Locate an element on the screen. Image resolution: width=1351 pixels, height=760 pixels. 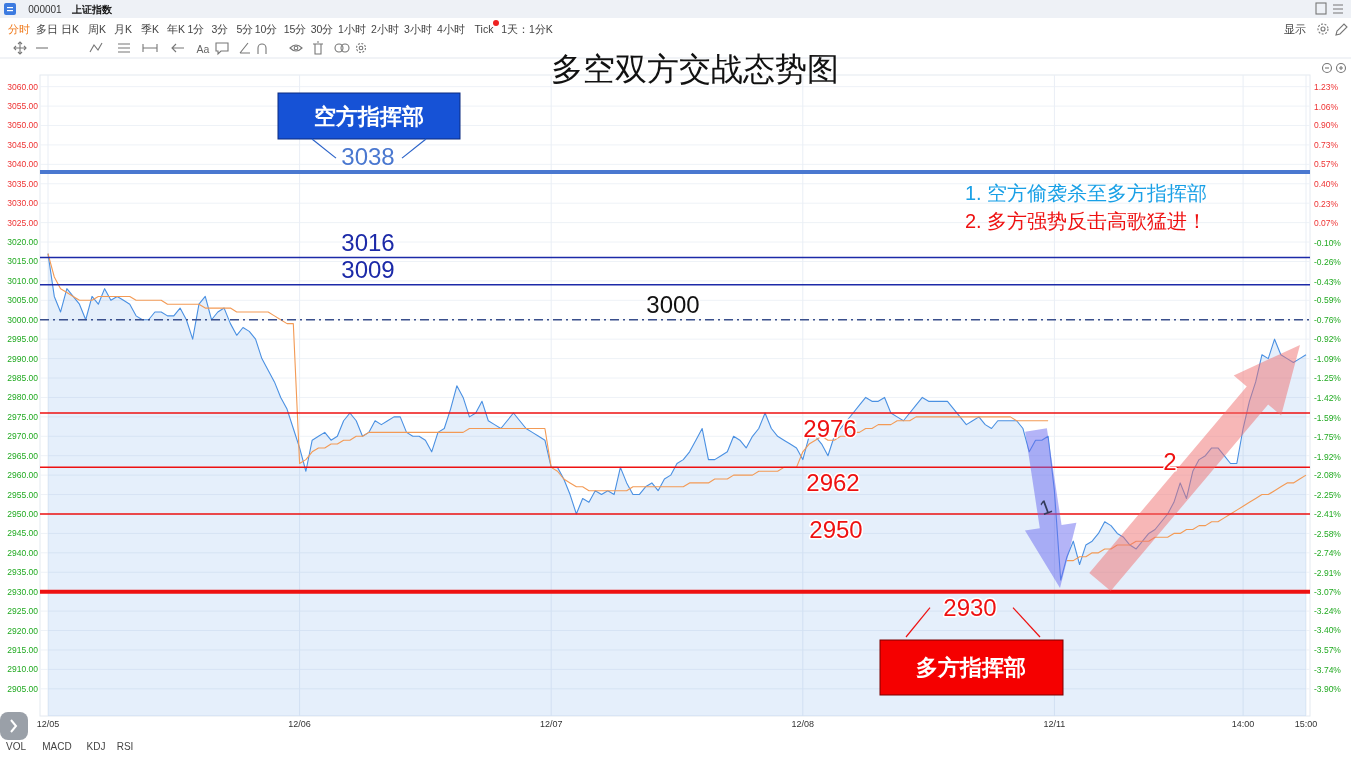
ref-line-label: 3009 is located at coordinates (368, 269).